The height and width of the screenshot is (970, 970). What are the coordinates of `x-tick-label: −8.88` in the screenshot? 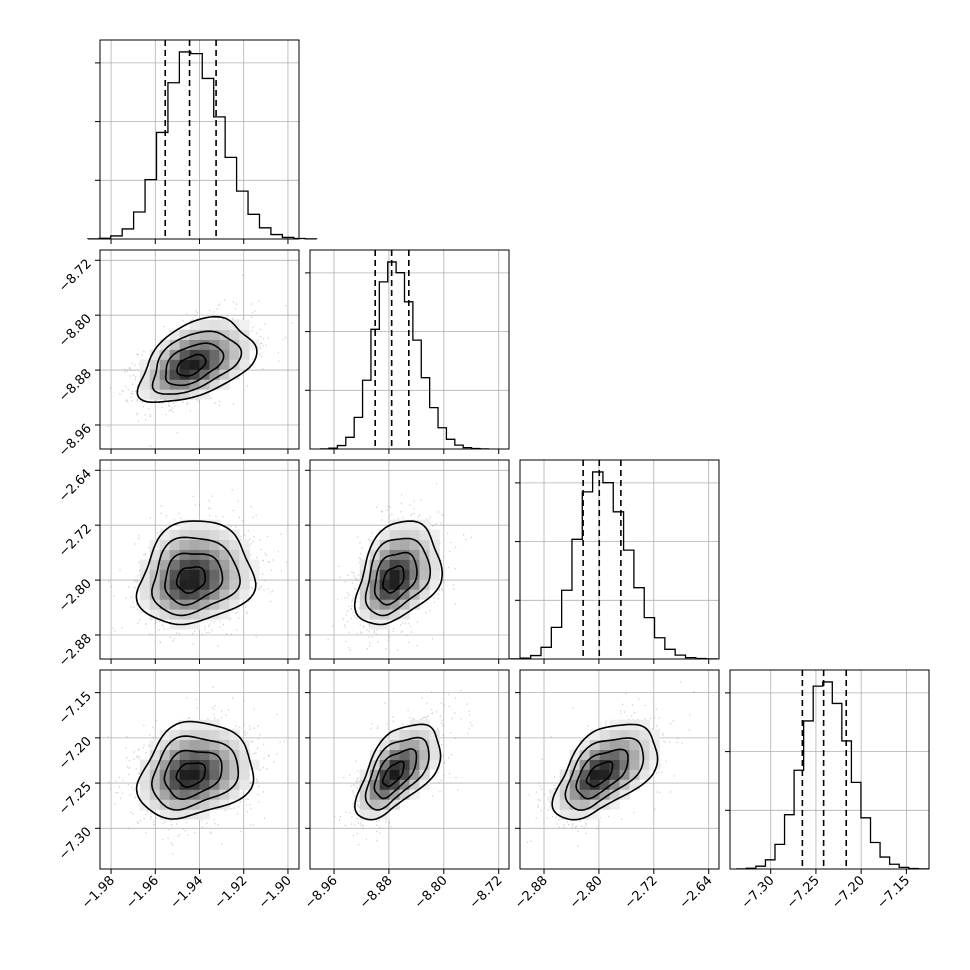 It's located at (376, 892).